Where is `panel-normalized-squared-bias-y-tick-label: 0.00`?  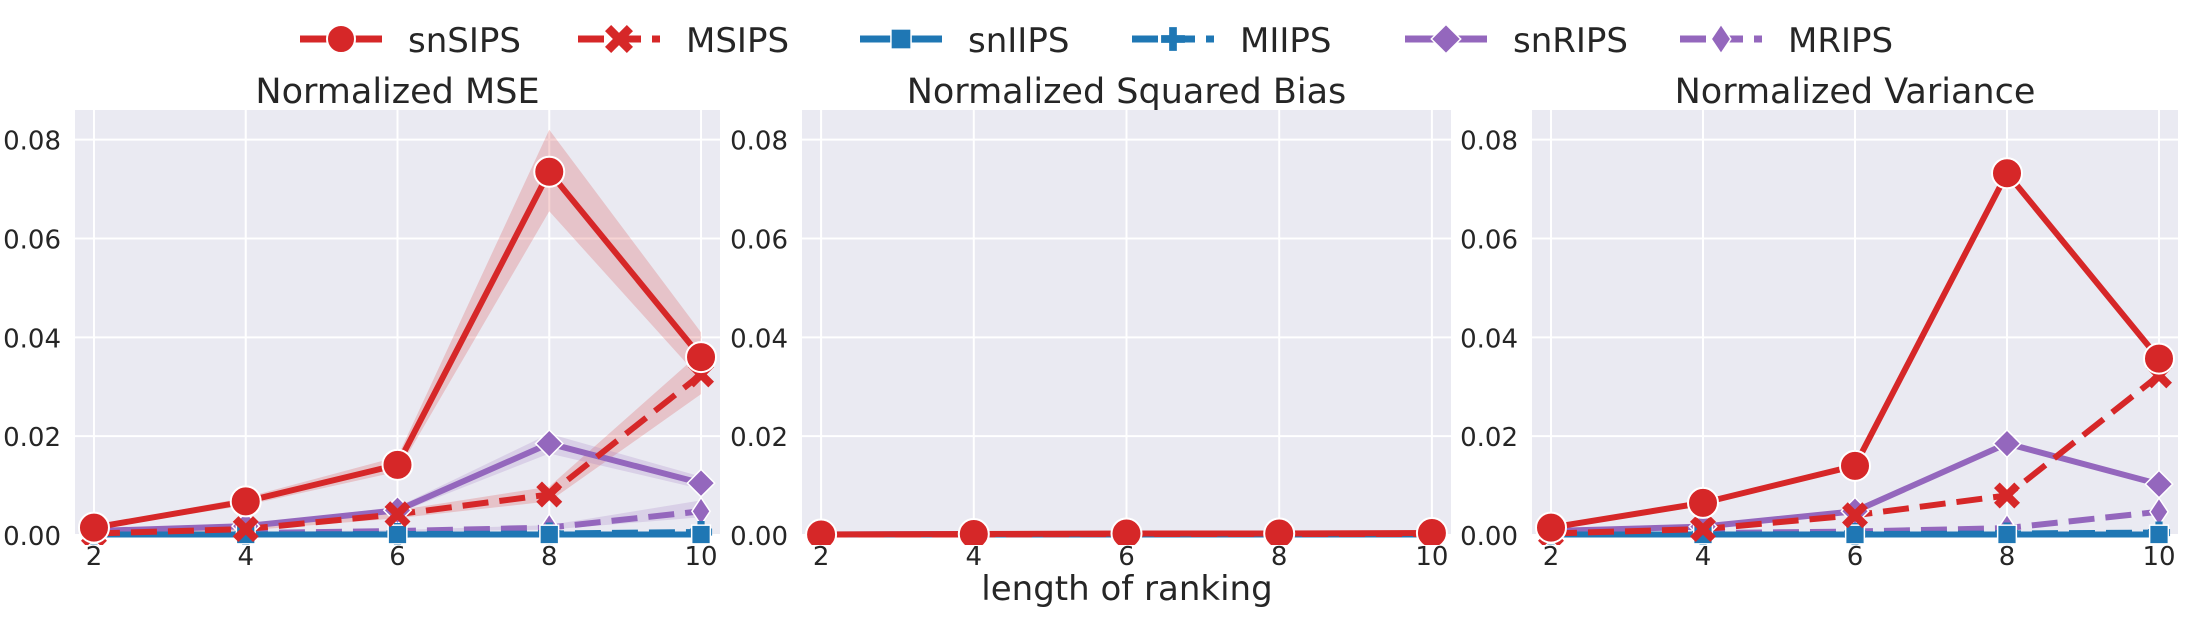 panel-normalized-squared-bias-y-tick-label: 0.00 is located at coordinates (759, 537).